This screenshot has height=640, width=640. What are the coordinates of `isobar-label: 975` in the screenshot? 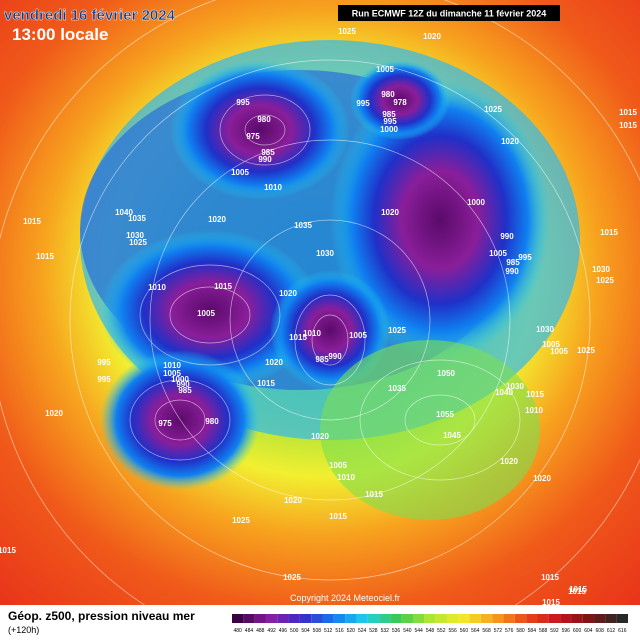 It's located at (165, 423).